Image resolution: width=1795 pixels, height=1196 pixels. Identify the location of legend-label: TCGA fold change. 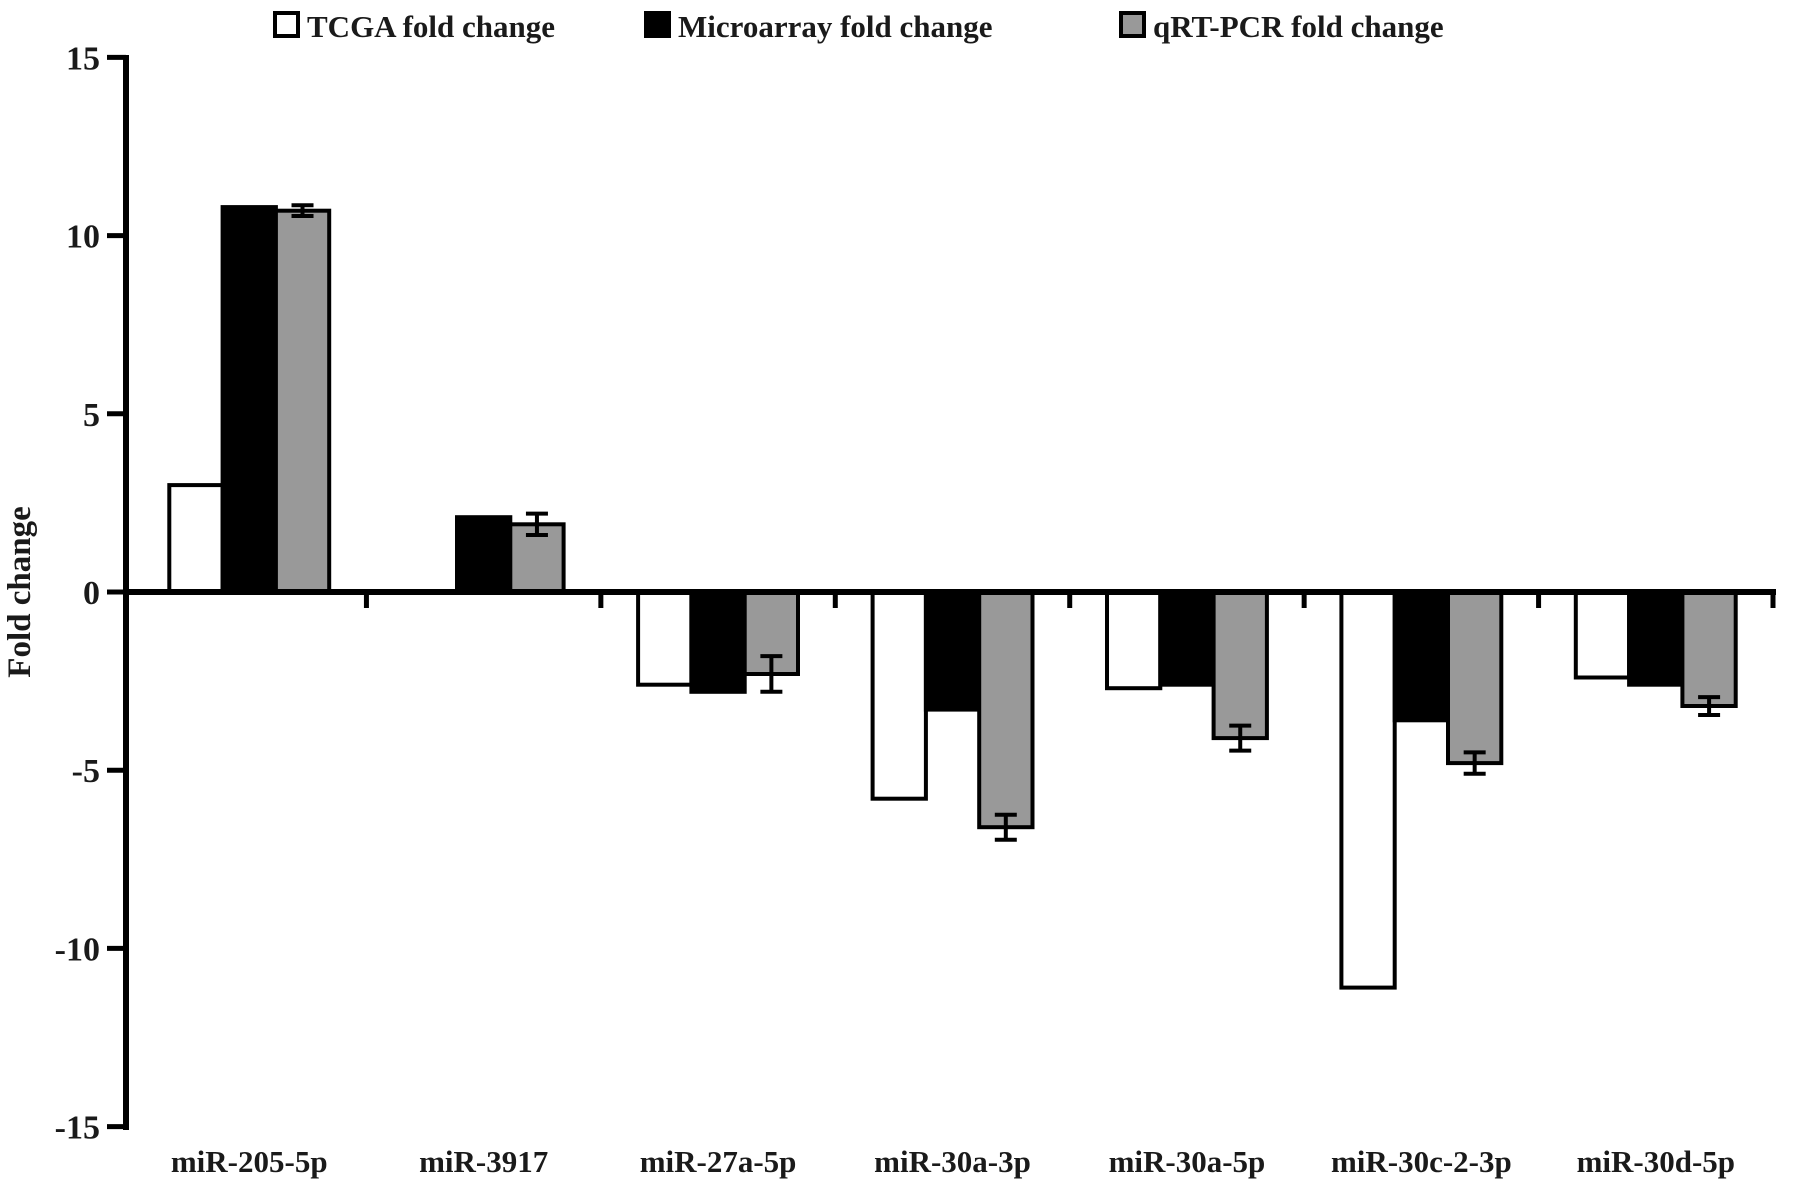
(431, 26).